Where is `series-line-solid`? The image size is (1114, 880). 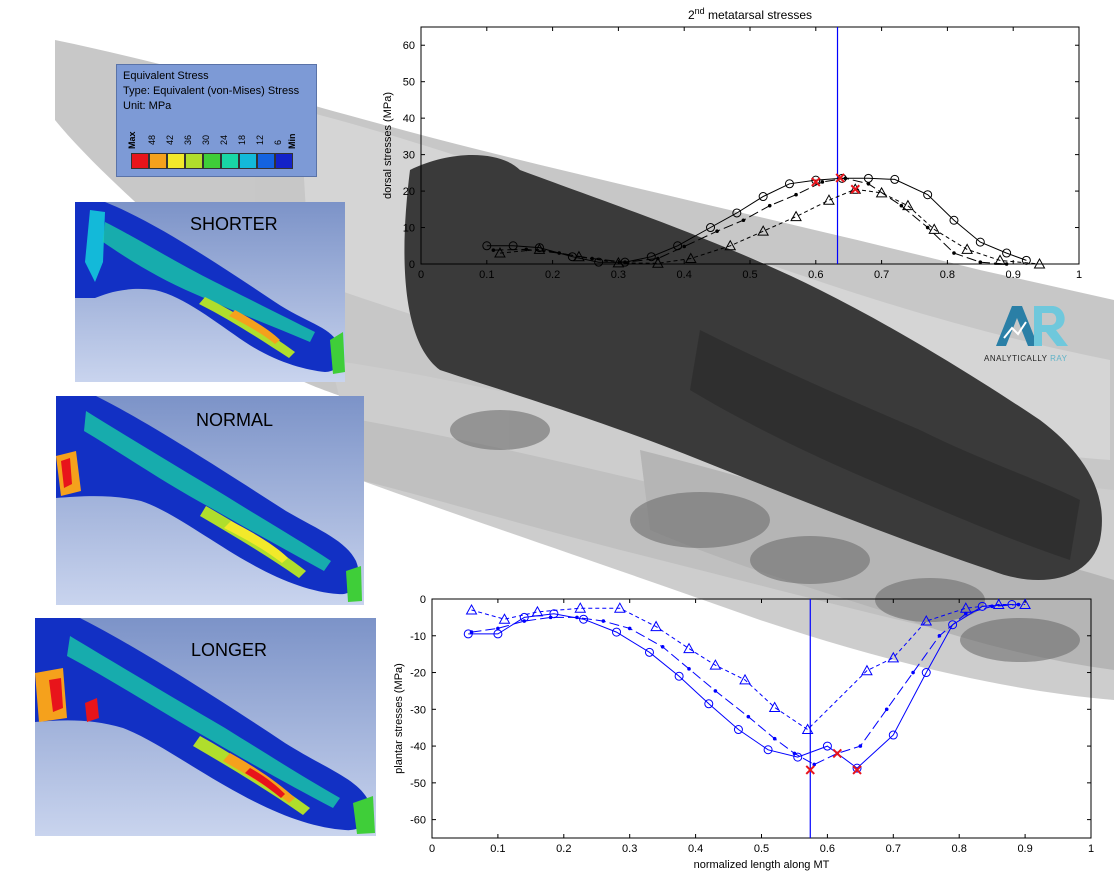
series-line-solid is located at coordinates (756, 220).